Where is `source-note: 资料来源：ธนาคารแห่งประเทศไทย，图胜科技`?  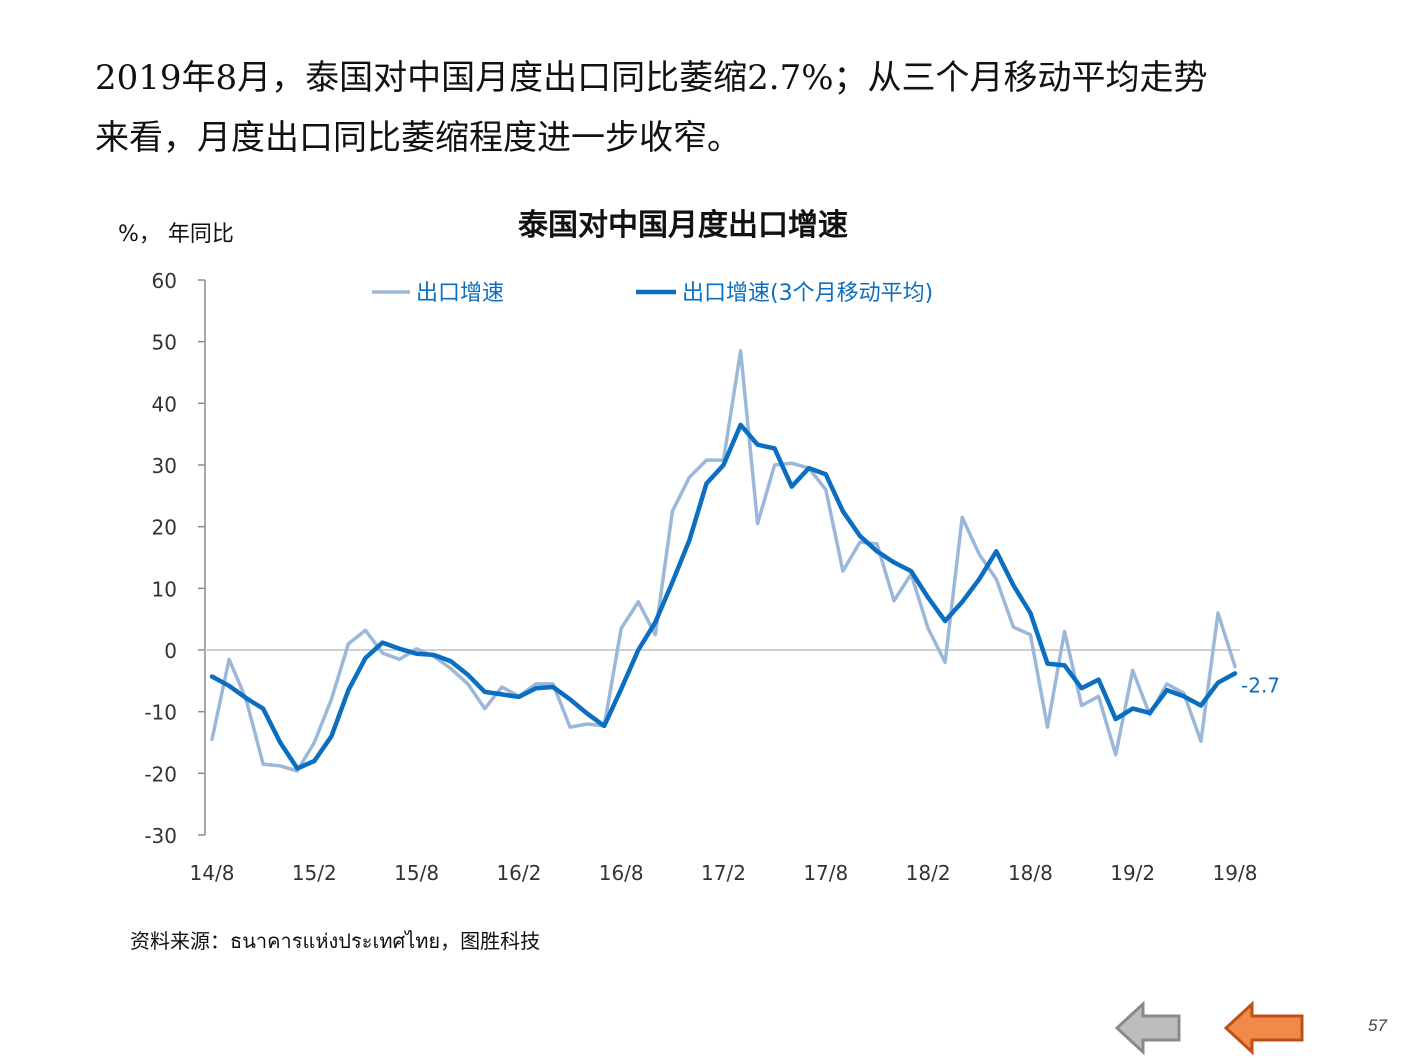
source-note: 资料来源：ธนาคารแห่งประเทศไทย，图胜科技 is located at coordinates (335, 941).